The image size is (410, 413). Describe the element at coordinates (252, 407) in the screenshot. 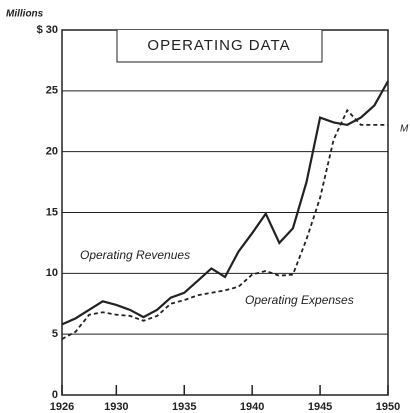

I see `x-tick-label: 1940` at that location.